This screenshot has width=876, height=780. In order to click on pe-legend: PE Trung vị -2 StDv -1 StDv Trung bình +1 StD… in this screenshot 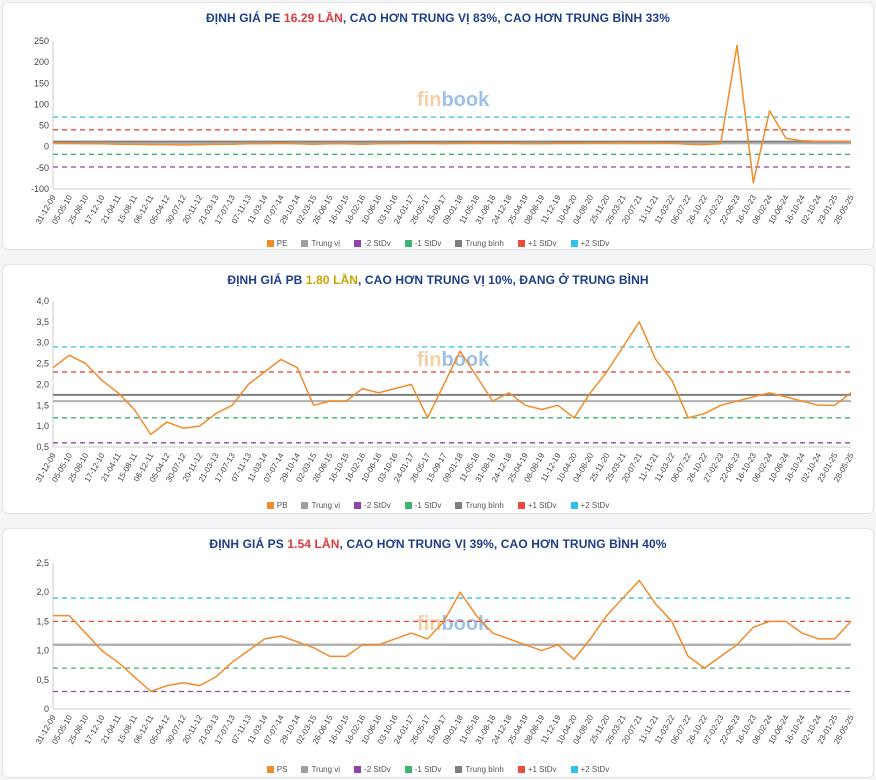, I will do `click(438, 243)`.